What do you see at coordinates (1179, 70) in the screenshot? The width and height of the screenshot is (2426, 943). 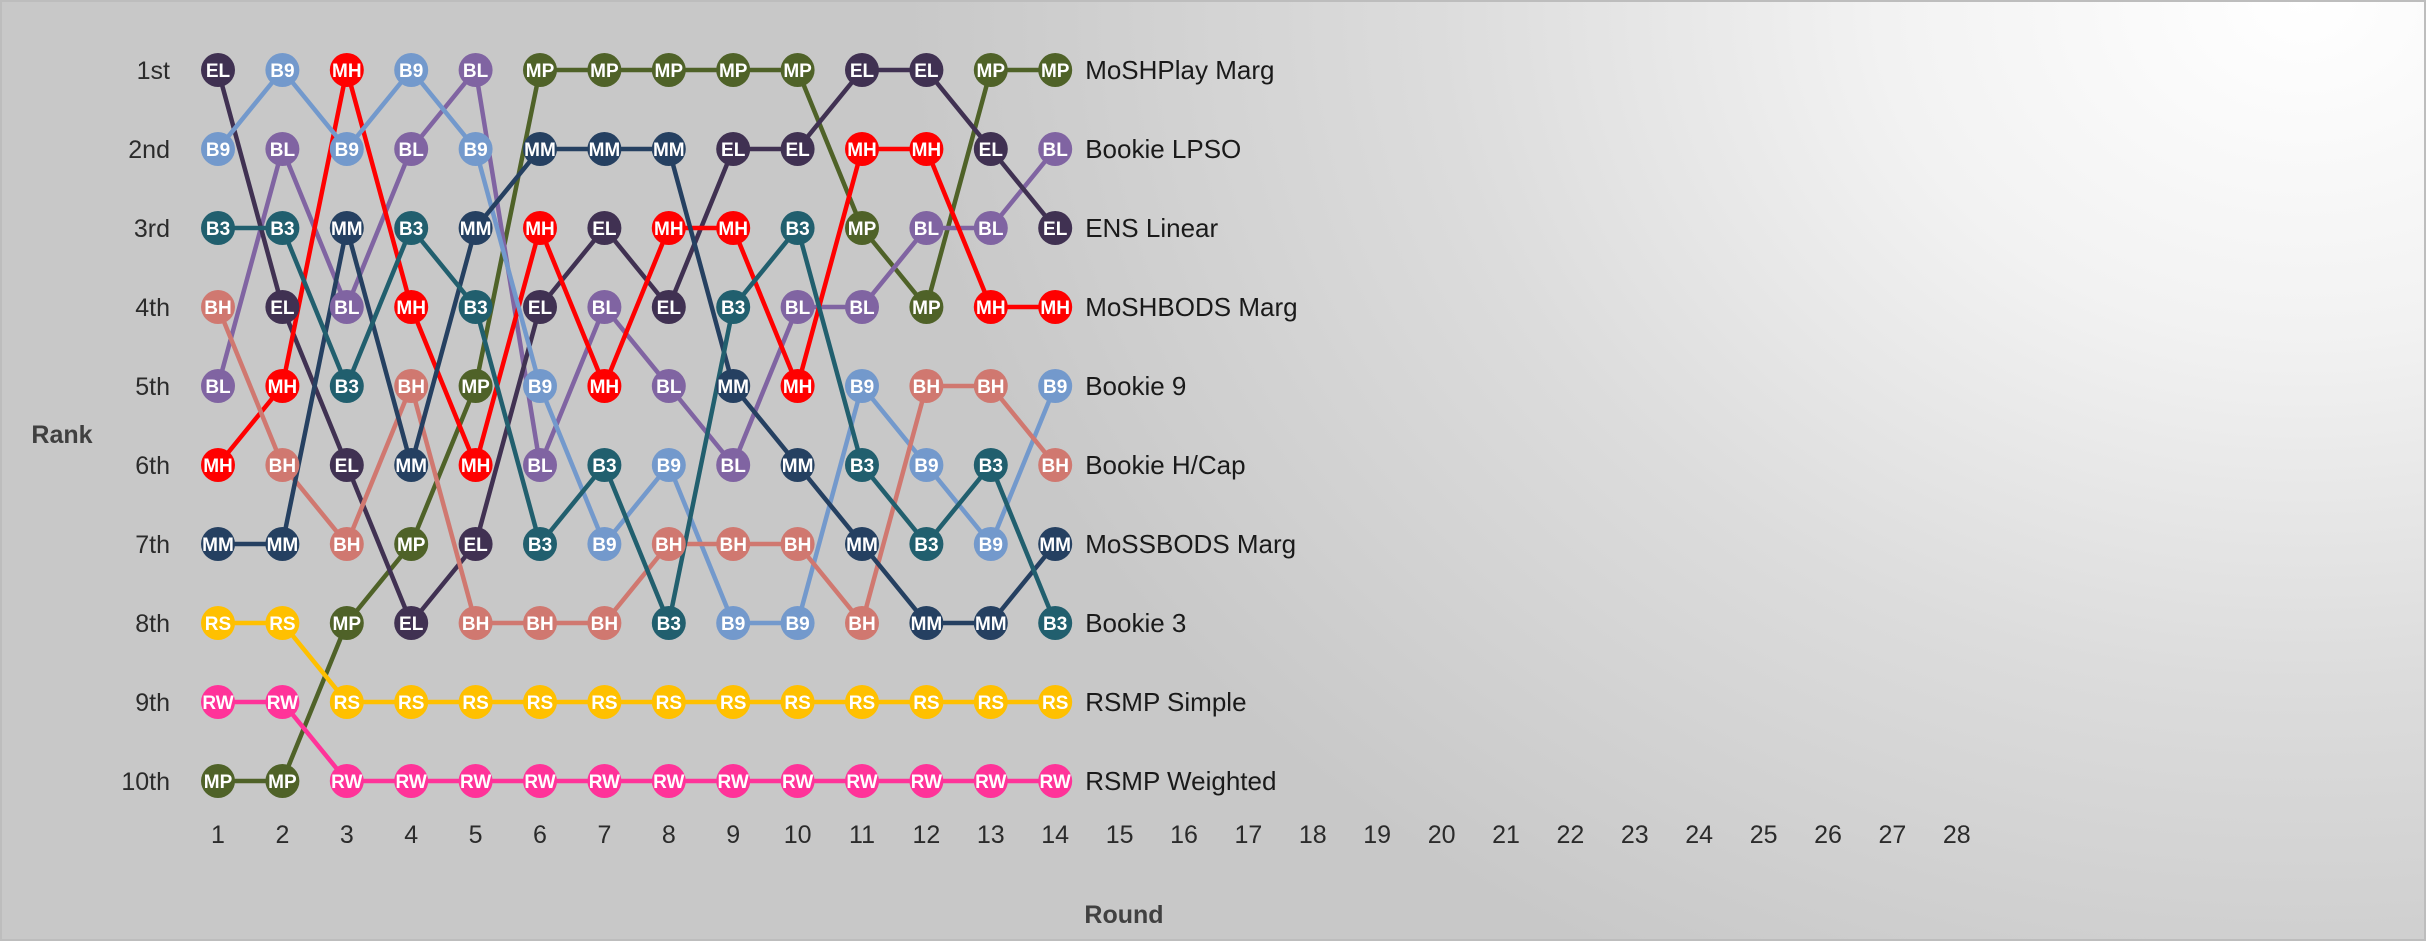 I see `series-end-label: MoSHPlay Marg` at bounding box center [1179, 70].